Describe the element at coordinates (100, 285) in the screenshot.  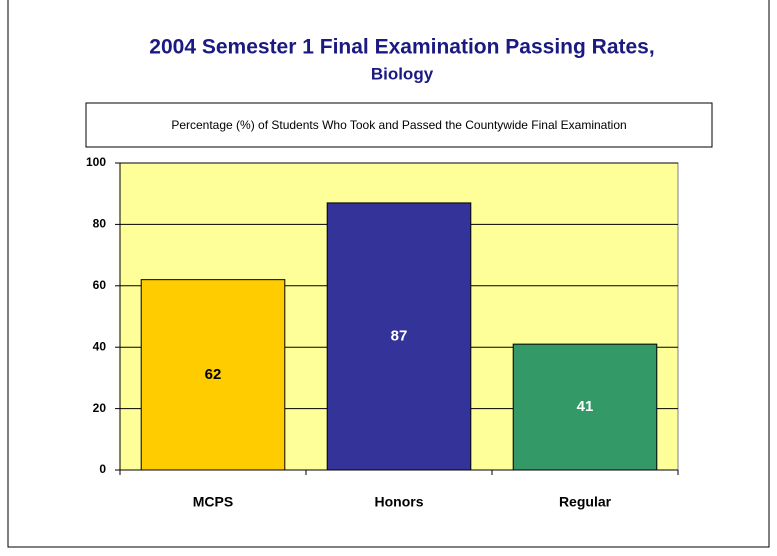
I see `y-tick-label: 60` at that location.